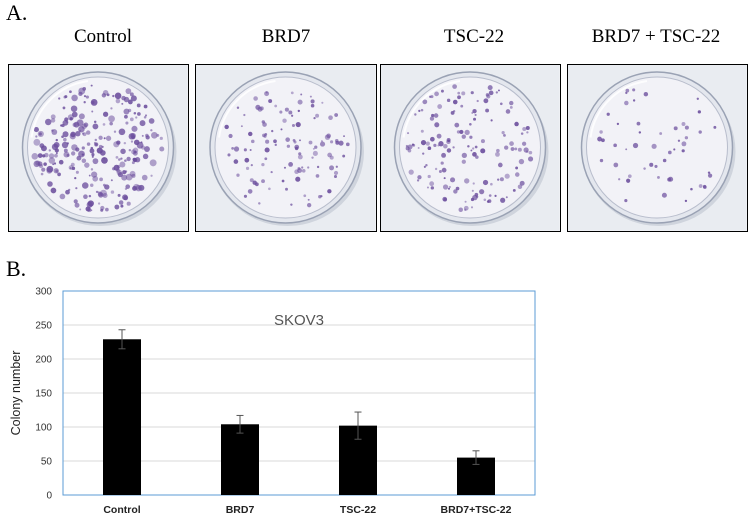 The width and height of the screenshot is (750, 515). I want to click on bar, so click(122, 417).